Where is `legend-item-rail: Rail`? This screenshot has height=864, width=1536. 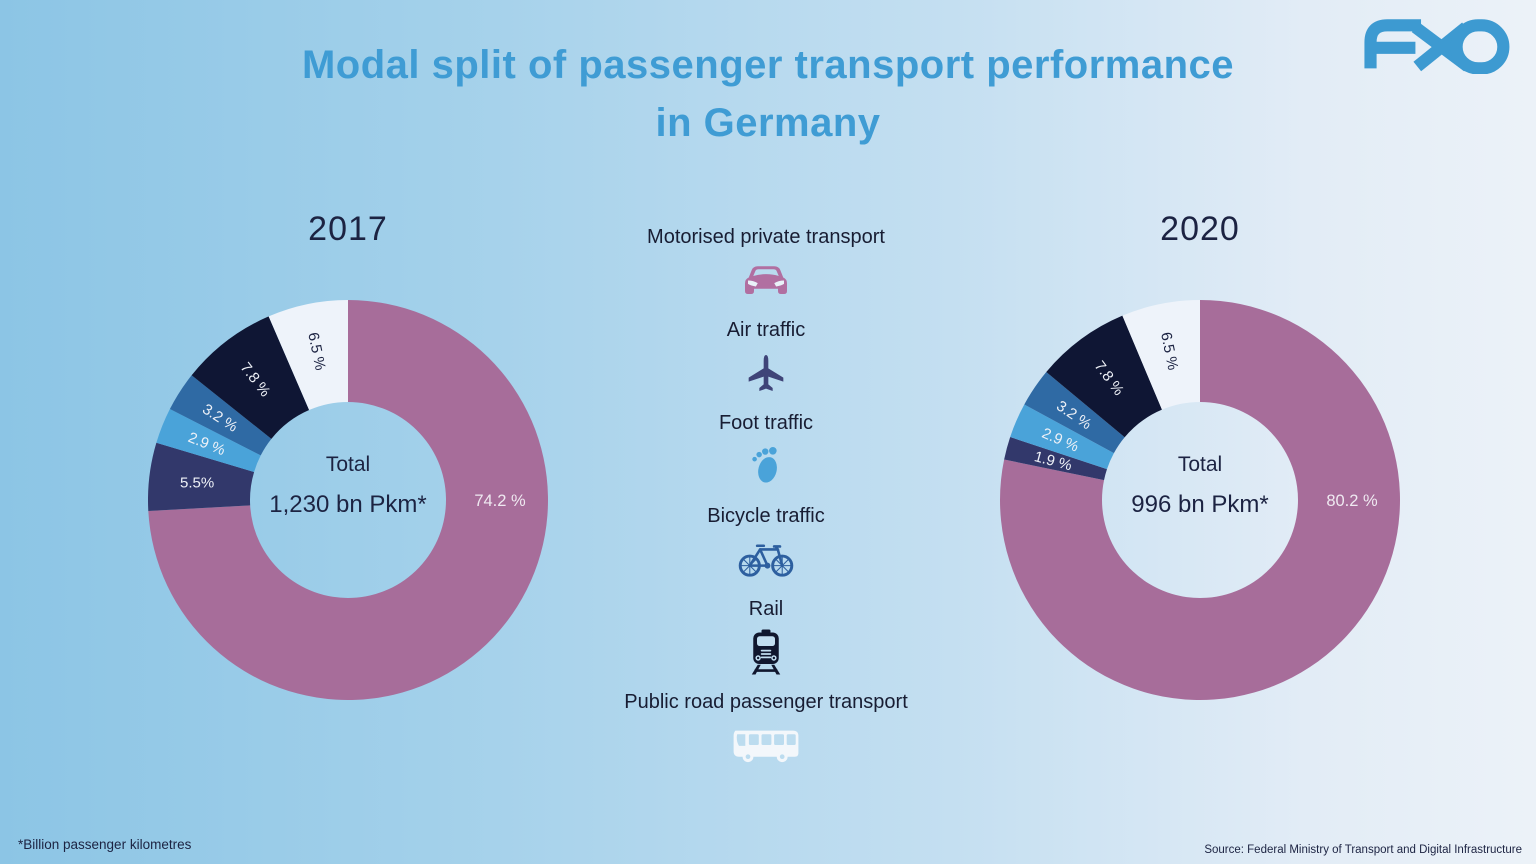
legend-item-rail: Rail is located at coordinates (766, 642).